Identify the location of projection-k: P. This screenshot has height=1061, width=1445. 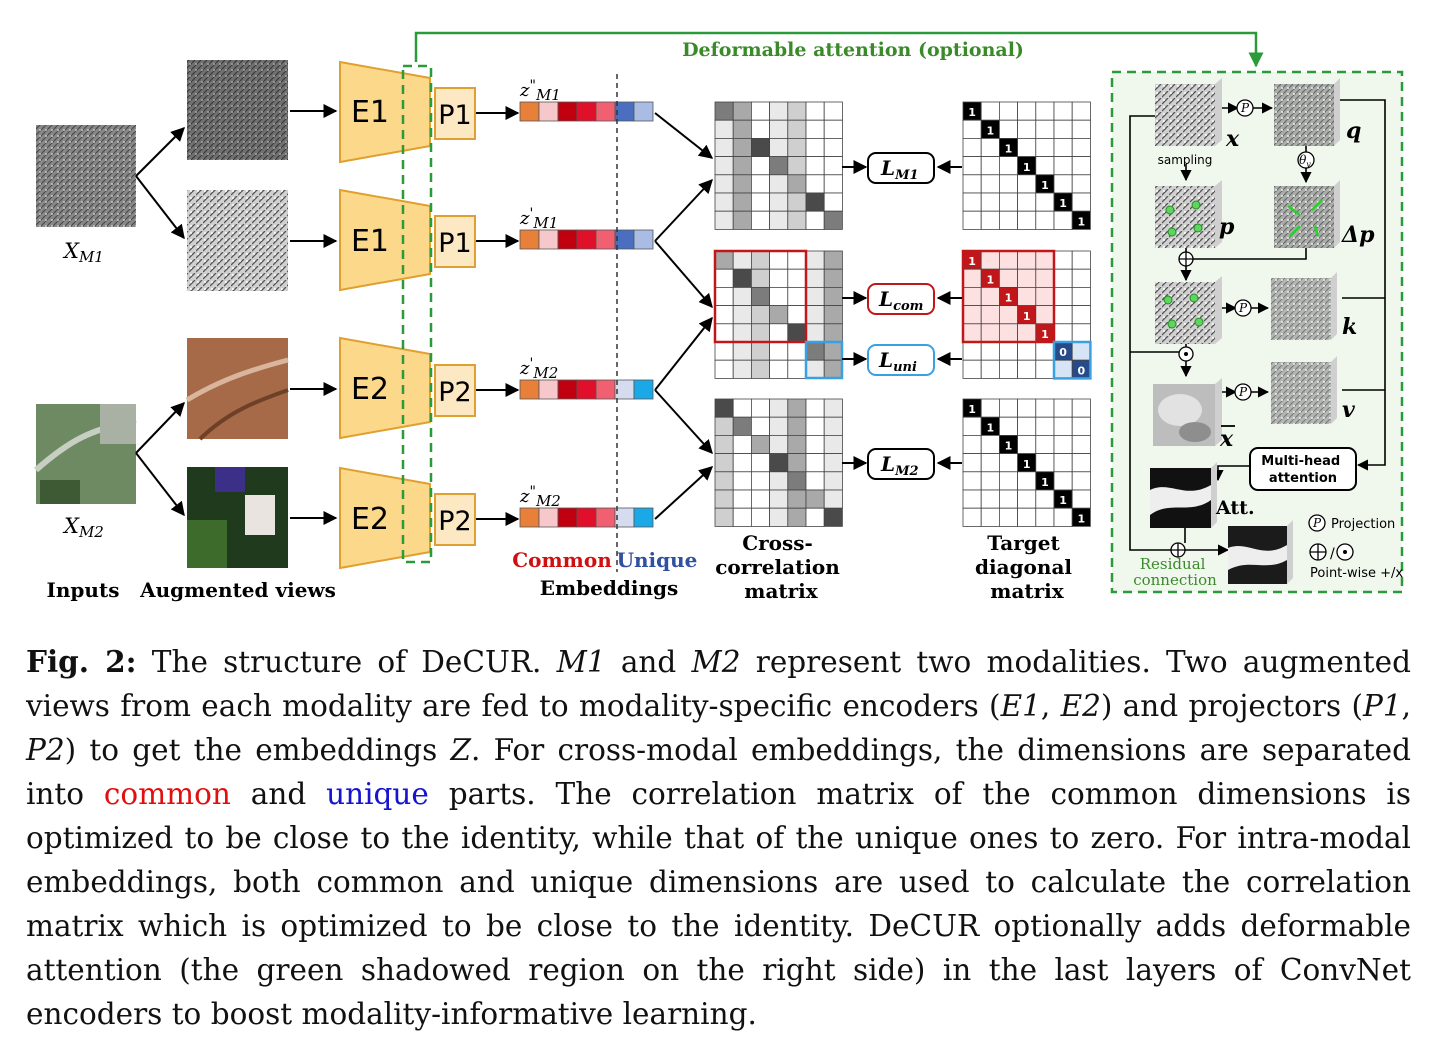
(1243, 308).